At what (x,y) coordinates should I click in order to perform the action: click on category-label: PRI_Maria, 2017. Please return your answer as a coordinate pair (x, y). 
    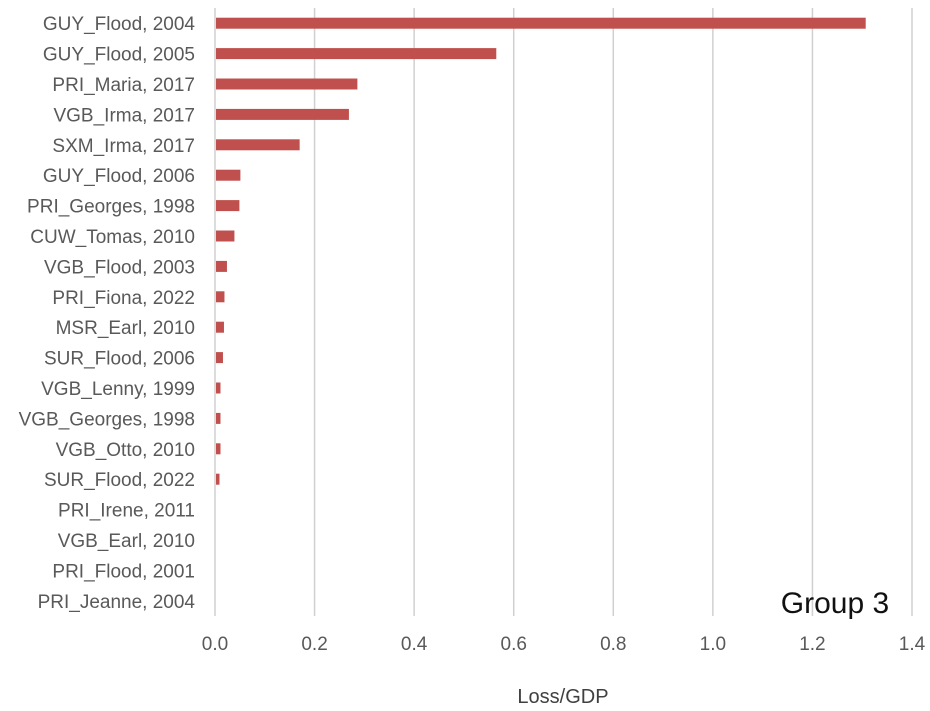
    Looking at the image, I should click on (123, 85).